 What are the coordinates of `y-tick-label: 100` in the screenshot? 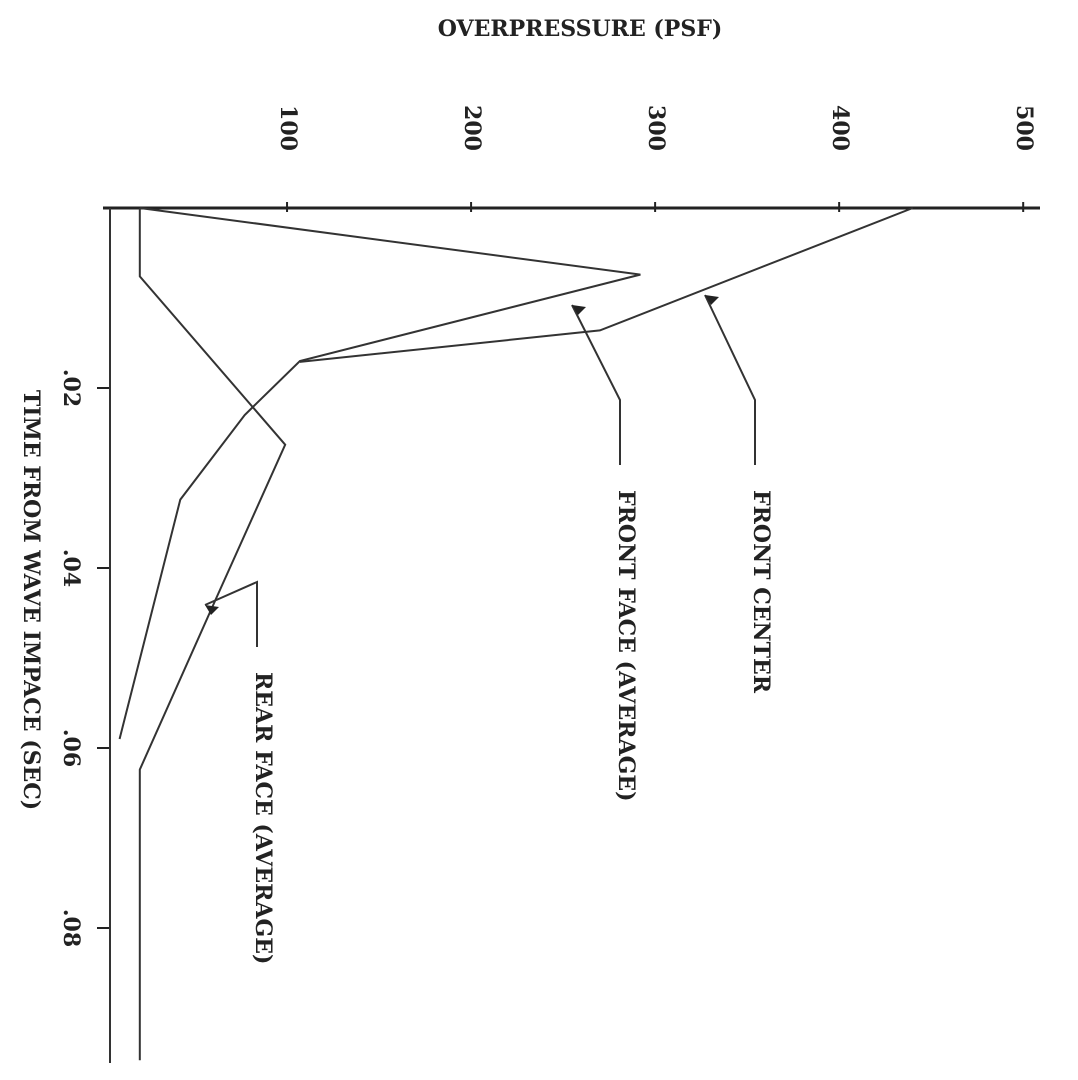 It's located at (288, 128).